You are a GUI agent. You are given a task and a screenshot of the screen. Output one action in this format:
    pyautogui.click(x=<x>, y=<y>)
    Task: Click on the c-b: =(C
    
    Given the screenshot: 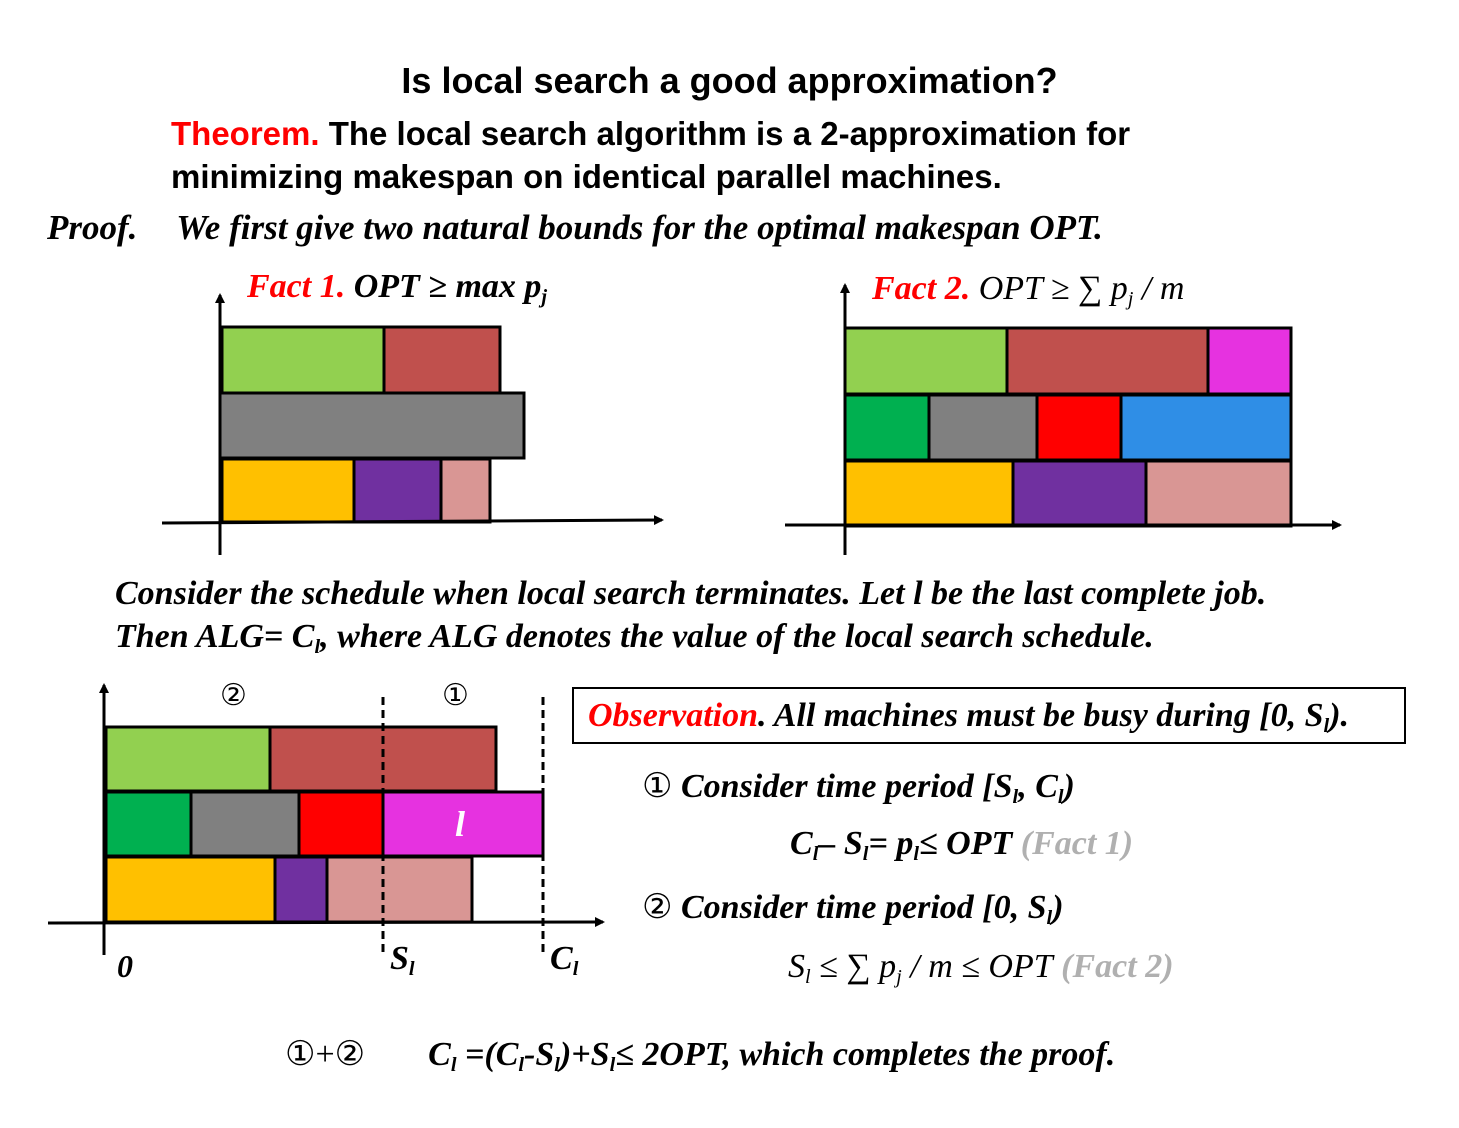 What is the action you would take?
    pyautogui.click(x=487, y=1054)
    